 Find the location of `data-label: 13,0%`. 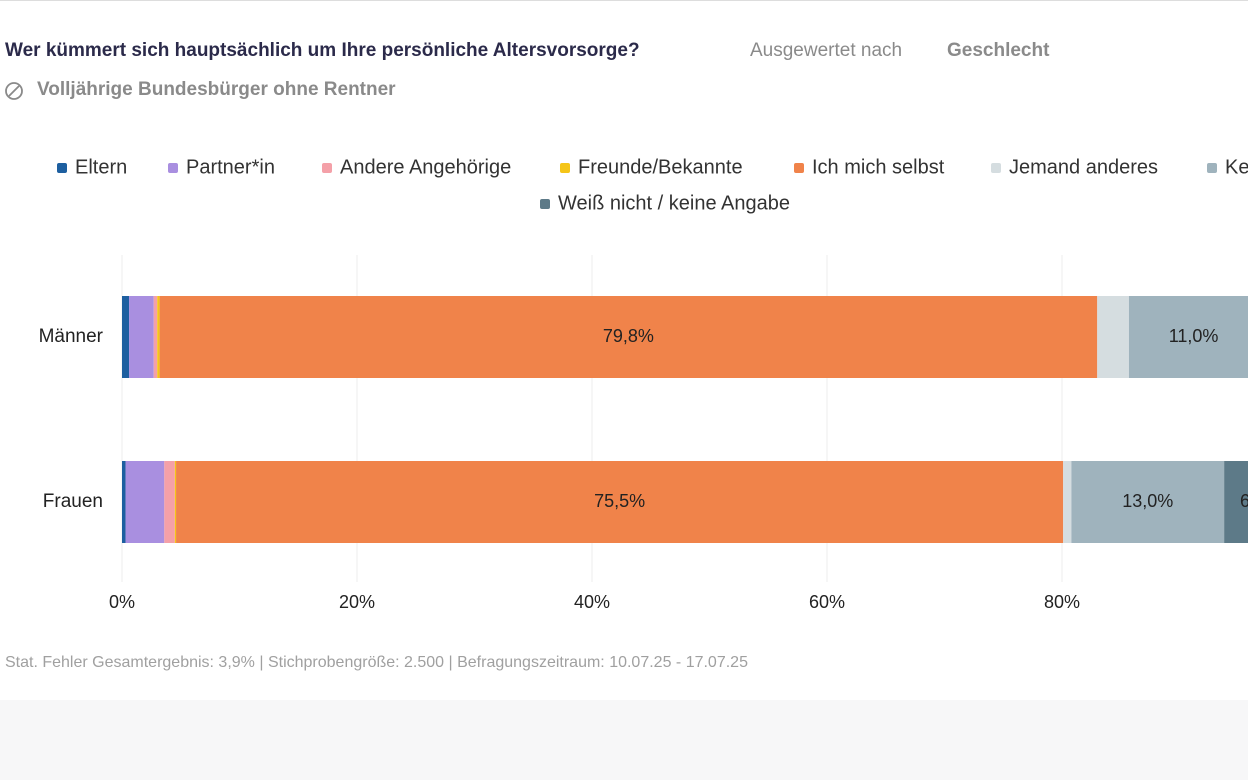

data-label: 13,0% is located at coordinates (1147, 501).